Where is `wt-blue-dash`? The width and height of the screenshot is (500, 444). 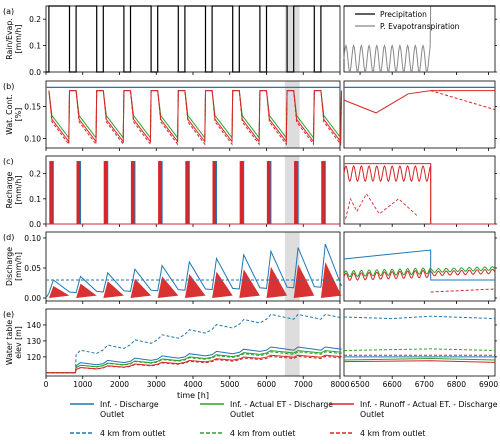 wt-blue-dash is located at coordinates (194, 343).